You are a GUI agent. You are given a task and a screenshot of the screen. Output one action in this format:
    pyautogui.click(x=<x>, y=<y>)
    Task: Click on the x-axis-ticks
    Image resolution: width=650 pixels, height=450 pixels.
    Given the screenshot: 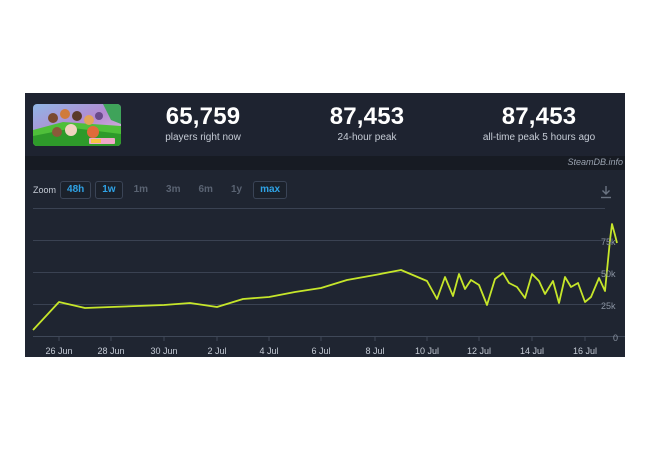 What is the action you would take?
    pyautogui.click(x=322, y=338)
    